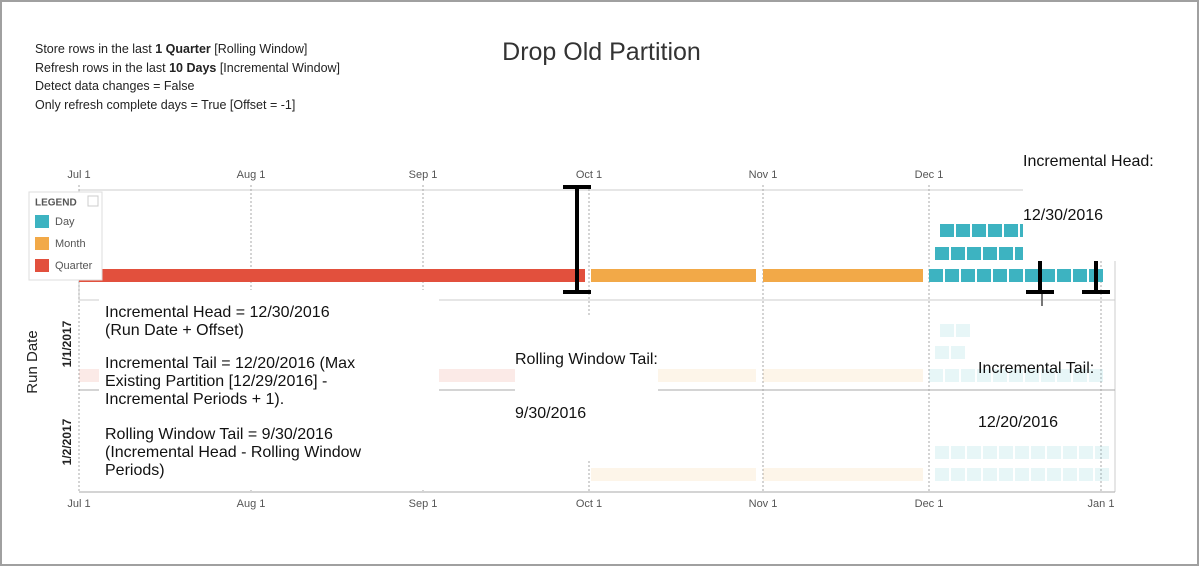 The image size is (1199, 566). I want to click on note-line: Rolling Window Tail = 9/30/2016, so click(219, 434).